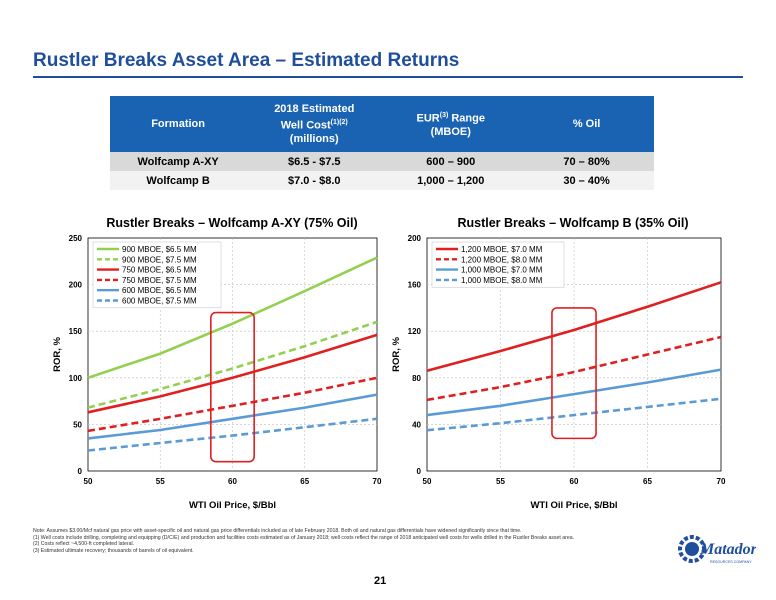 This screenshot has height=600, width=776. What do you see at coordinates (416, 378) in the screenshot?
I see `y-tick-label: 80` at bounding box center [416, 378].